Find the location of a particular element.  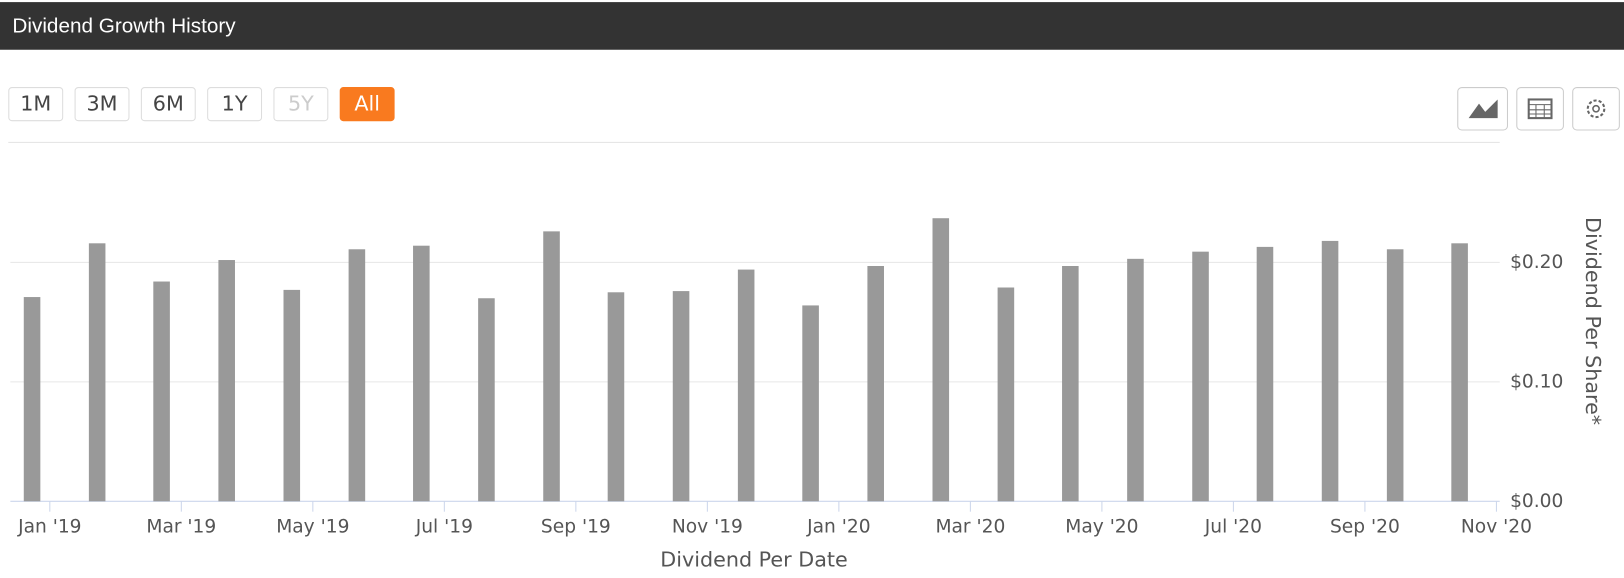

x-tick-label: Mar '19 is located at coordinates (181, 527).